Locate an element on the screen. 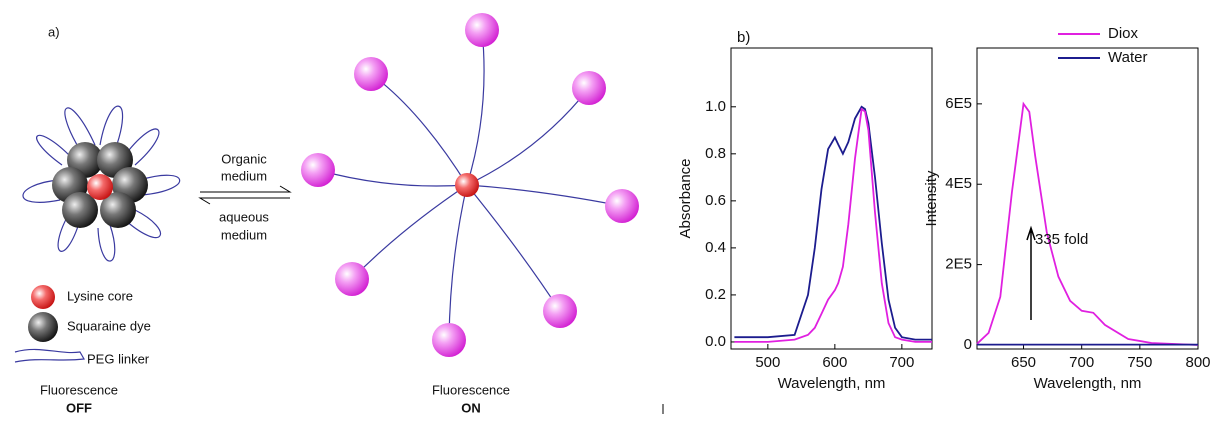 The width and height of the screenshot is (1219, 421). panel-label: a) is located at coordinates (54, 31).